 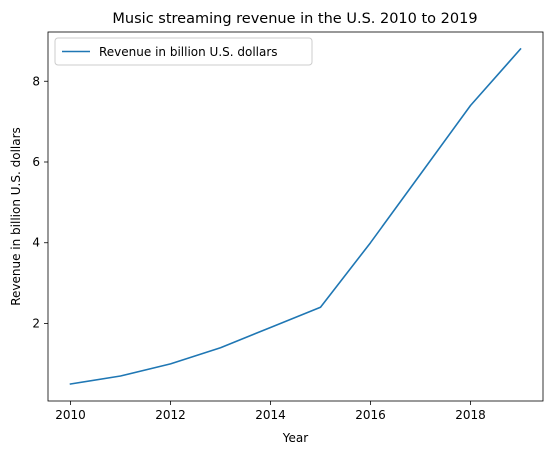 What do you see at coordinates (470, 415) in the screenshot?
I see `x-tick-label: 2018` at bounding box center [470, 415].